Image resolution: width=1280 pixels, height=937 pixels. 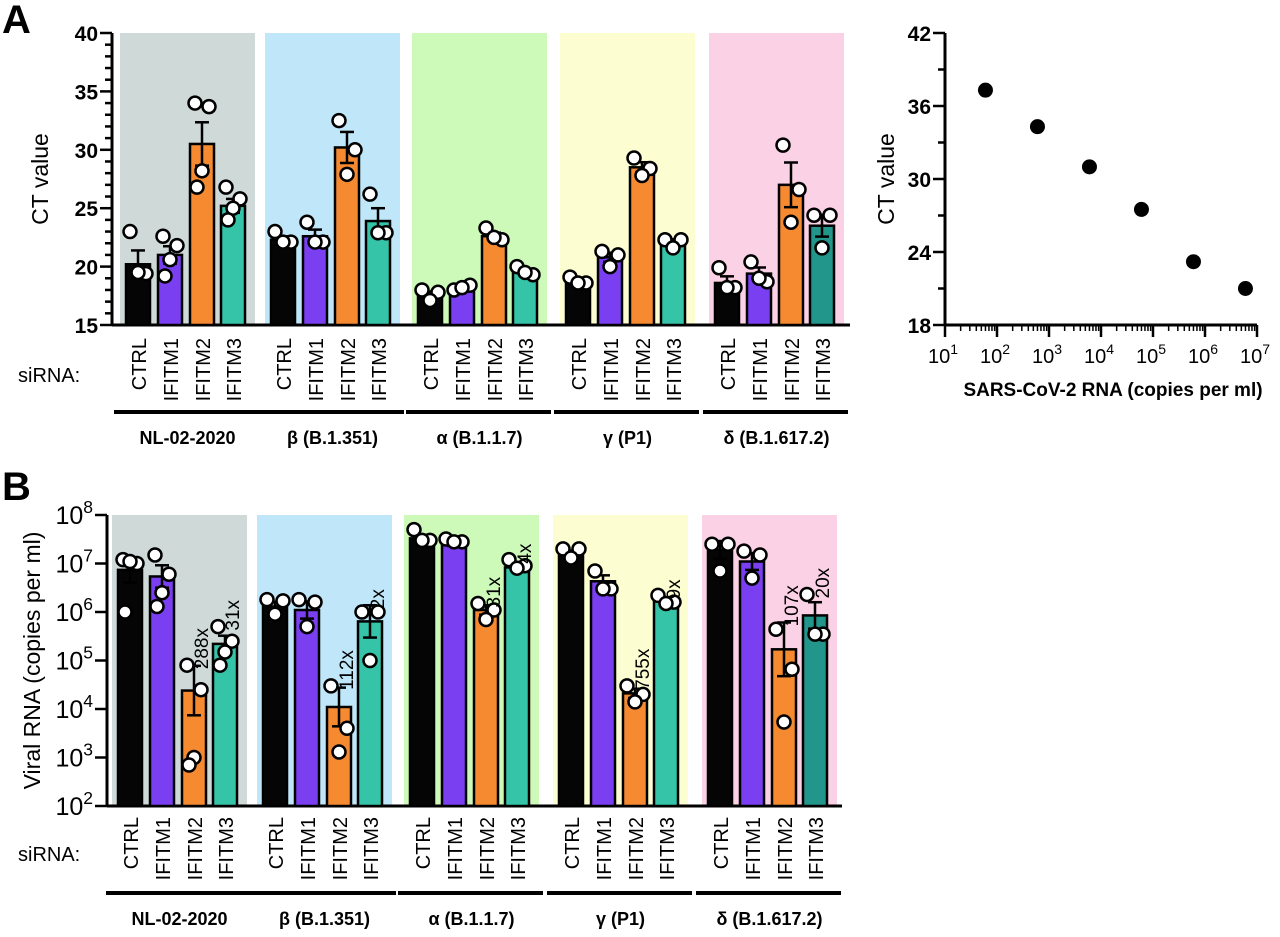 What do you see at coordinates (74, 804) in the screenshot?
I see `y-tick-label: 10²` at bounding box center [74, 804].